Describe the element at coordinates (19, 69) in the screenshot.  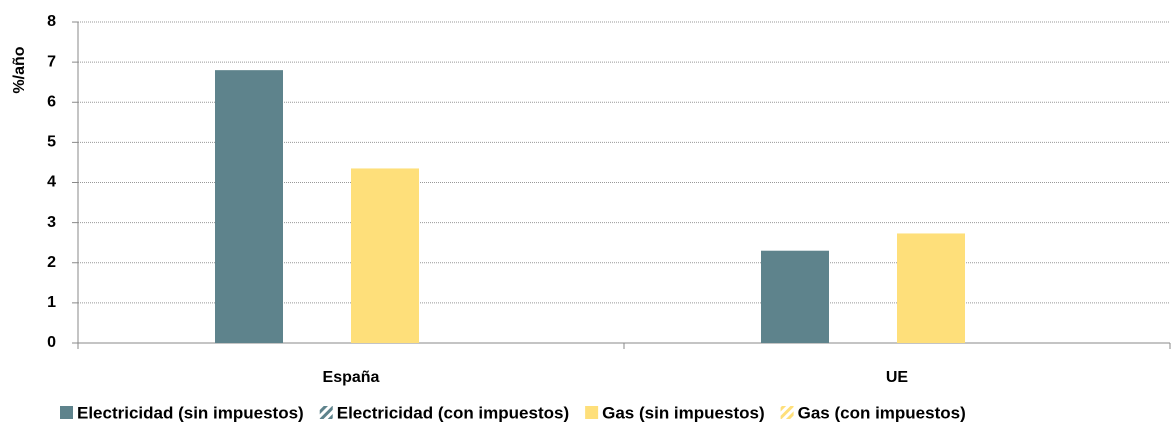
I see `y-axis-label: %/año` at that location.